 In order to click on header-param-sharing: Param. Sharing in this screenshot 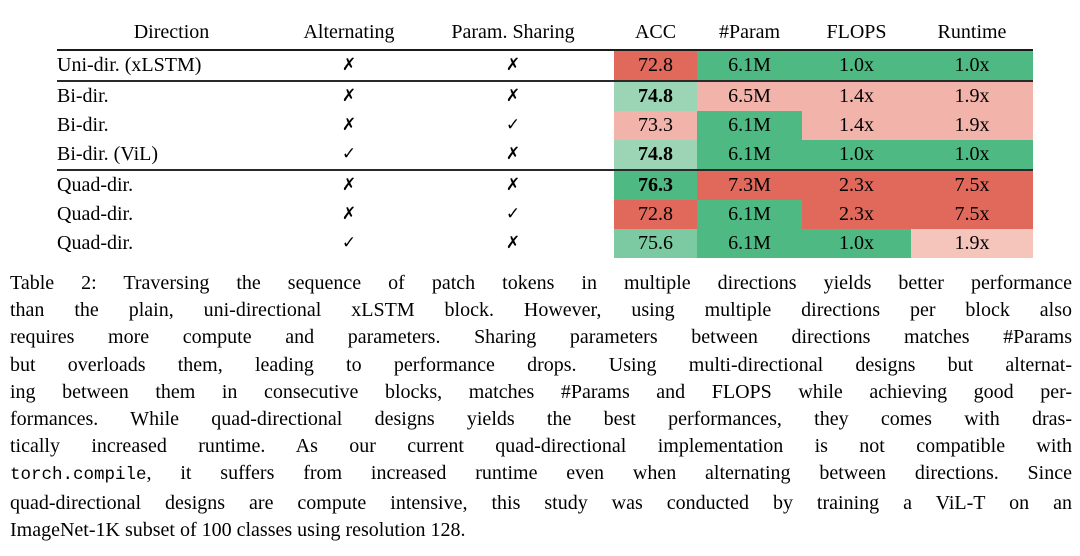, I will do `click(513, 32)`.